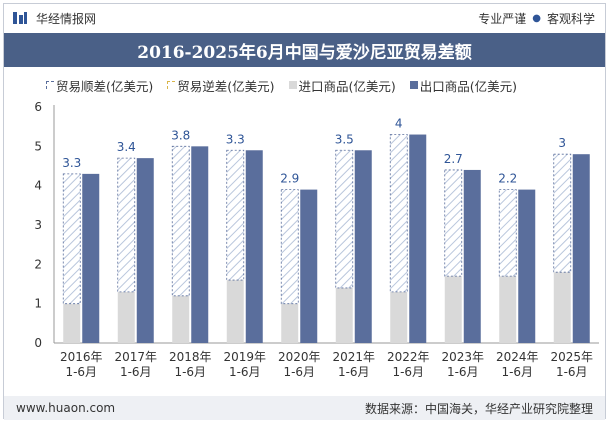  What do you see at coordinates (38, 264) in the screenshot?
I see `y-tick-label: 2` at bounding box center [38, 264].